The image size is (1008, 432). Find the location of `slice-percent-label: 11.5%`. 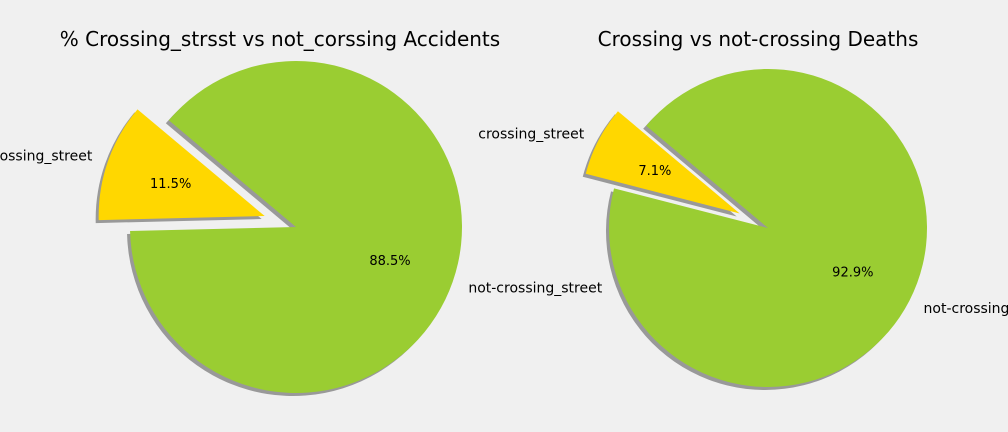

slice-percent-label: 11.5% is located at coordinates (170, 184).